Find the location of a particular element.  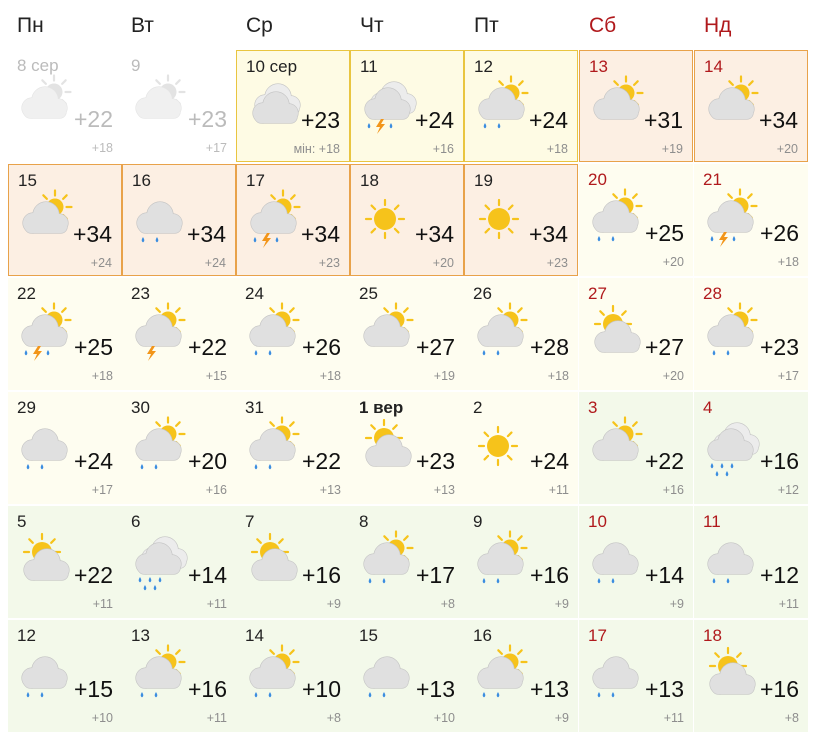

day-cell: 12 +24 +18 is located at coordinates (521, 106).